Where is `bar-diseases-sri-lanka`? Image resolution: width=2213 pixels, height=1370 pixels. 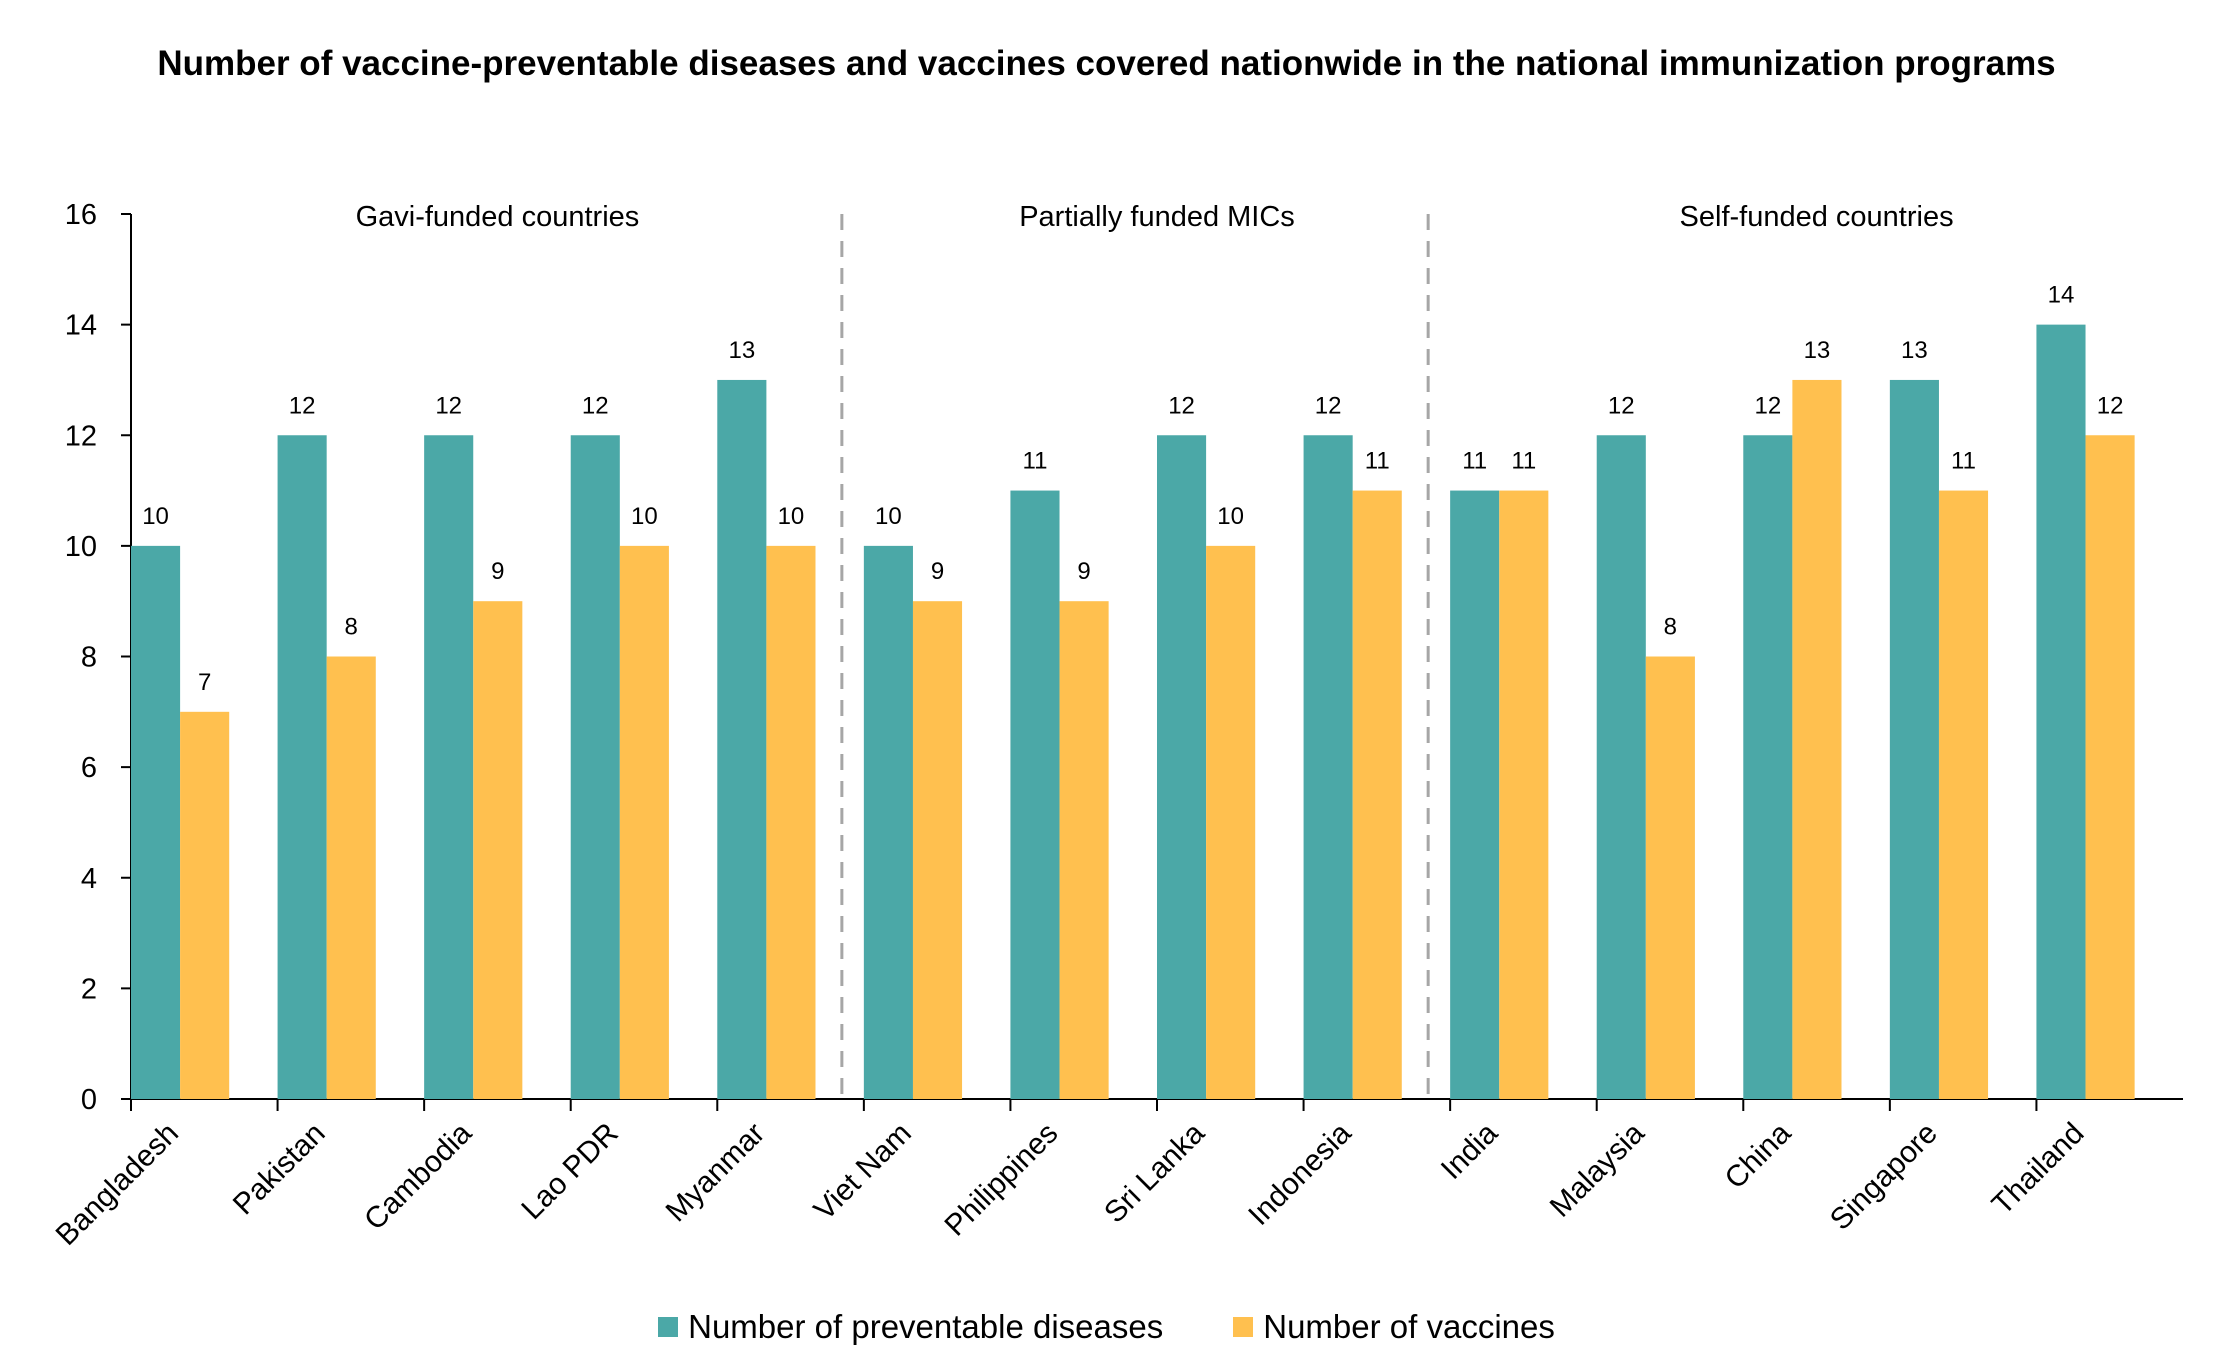 bar-diseases-sri-lanka is located at coordinates (1182, 767).